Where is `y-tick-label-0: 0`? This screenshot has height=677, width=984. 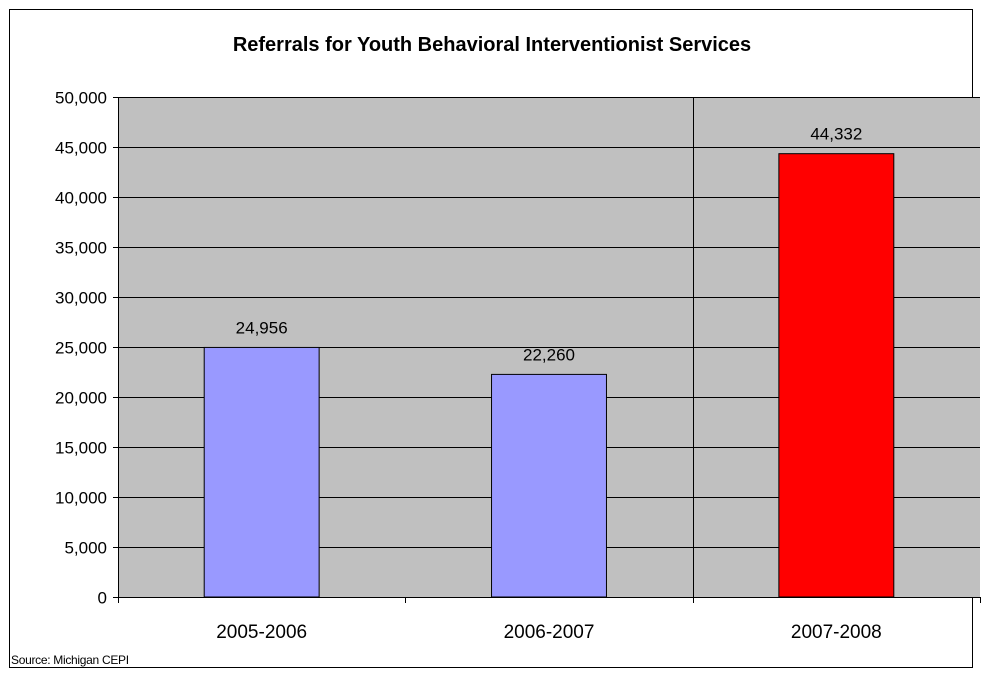 y-tick-label-0: 0 is located at coordinates (102, 598).